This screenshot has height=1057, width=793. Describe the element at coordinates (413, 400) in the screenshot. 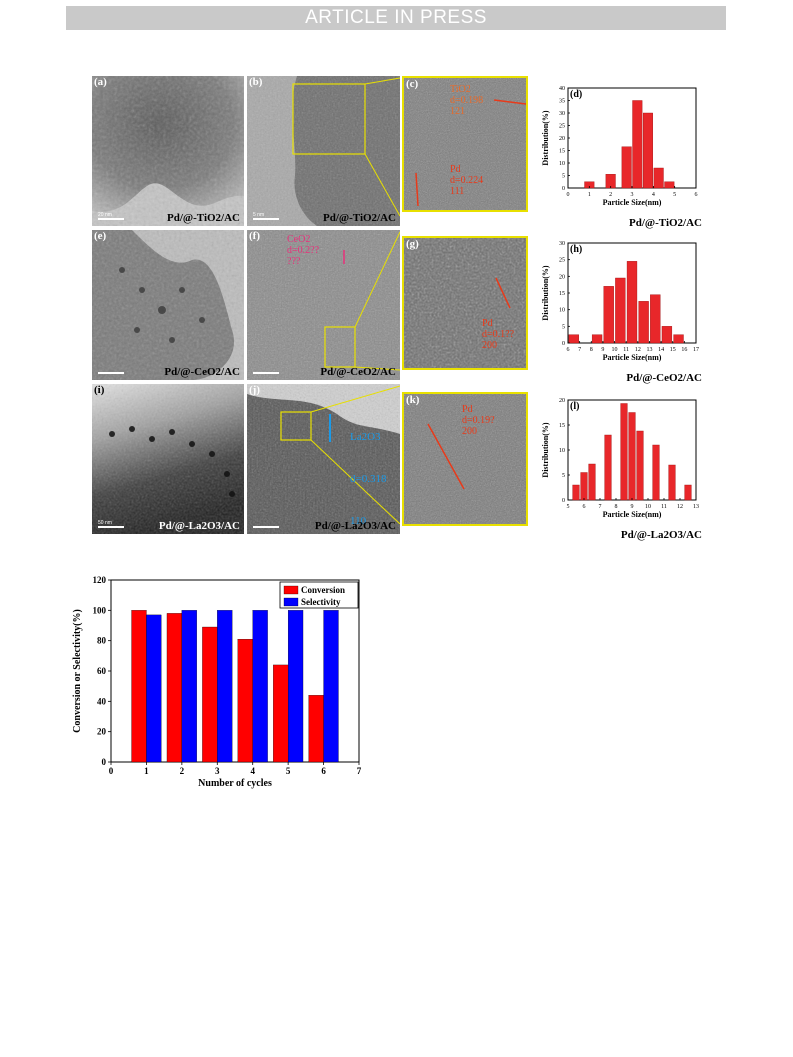

I see `panel-label: (k)` at that location.